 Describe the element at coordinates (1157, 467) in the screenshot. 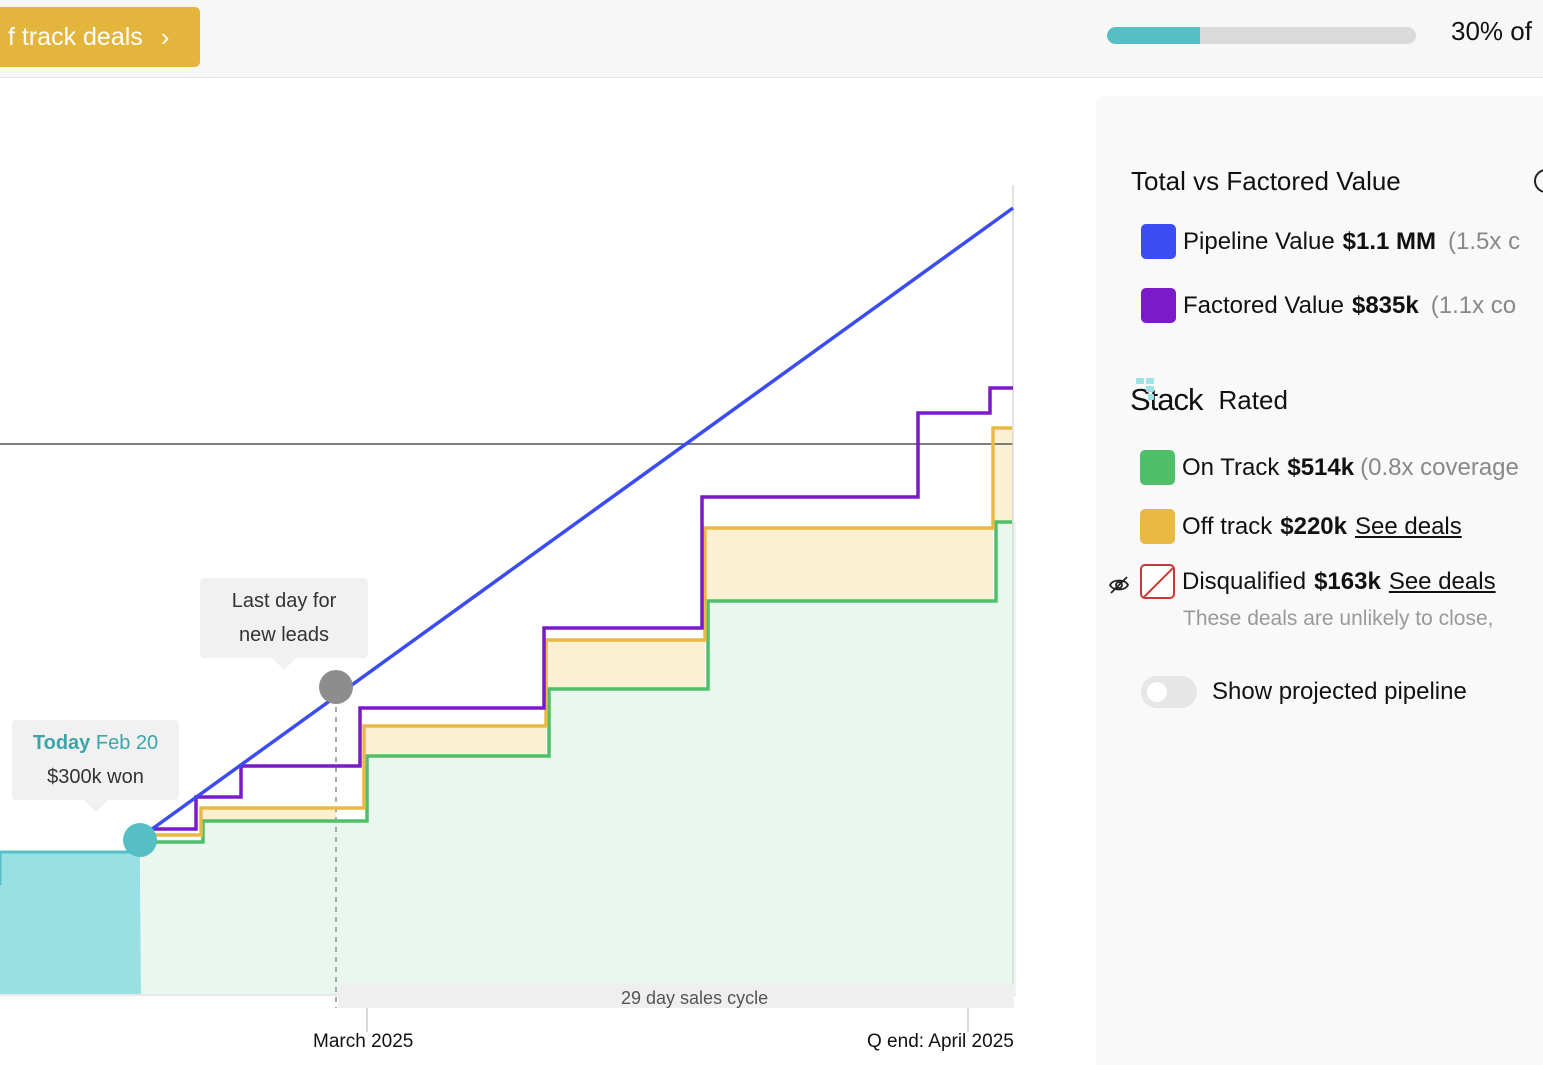

I see `on-track-swatch` at that location.